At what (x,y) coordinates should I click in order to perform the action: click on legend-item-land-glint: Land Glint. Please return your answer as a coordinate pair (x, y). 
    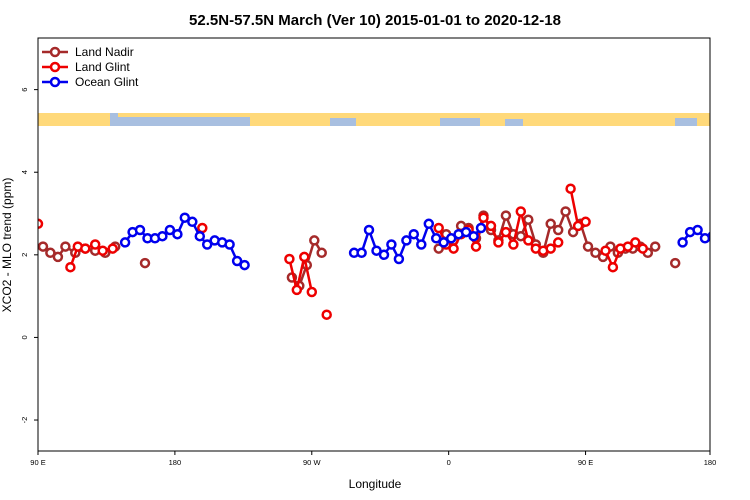
    Looking at the image, I should click on (86, 67).